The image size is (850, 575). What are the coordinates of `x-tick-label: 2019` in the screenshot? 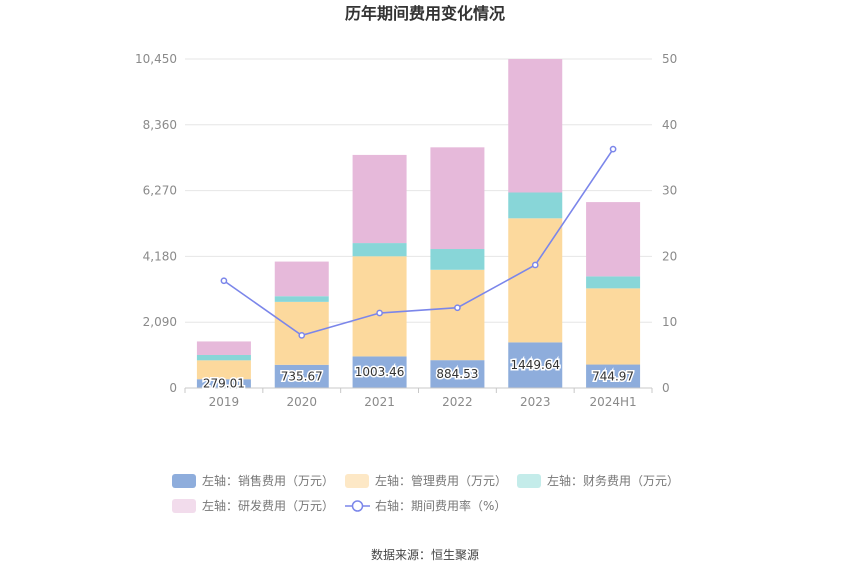 It's located at (224, 402).